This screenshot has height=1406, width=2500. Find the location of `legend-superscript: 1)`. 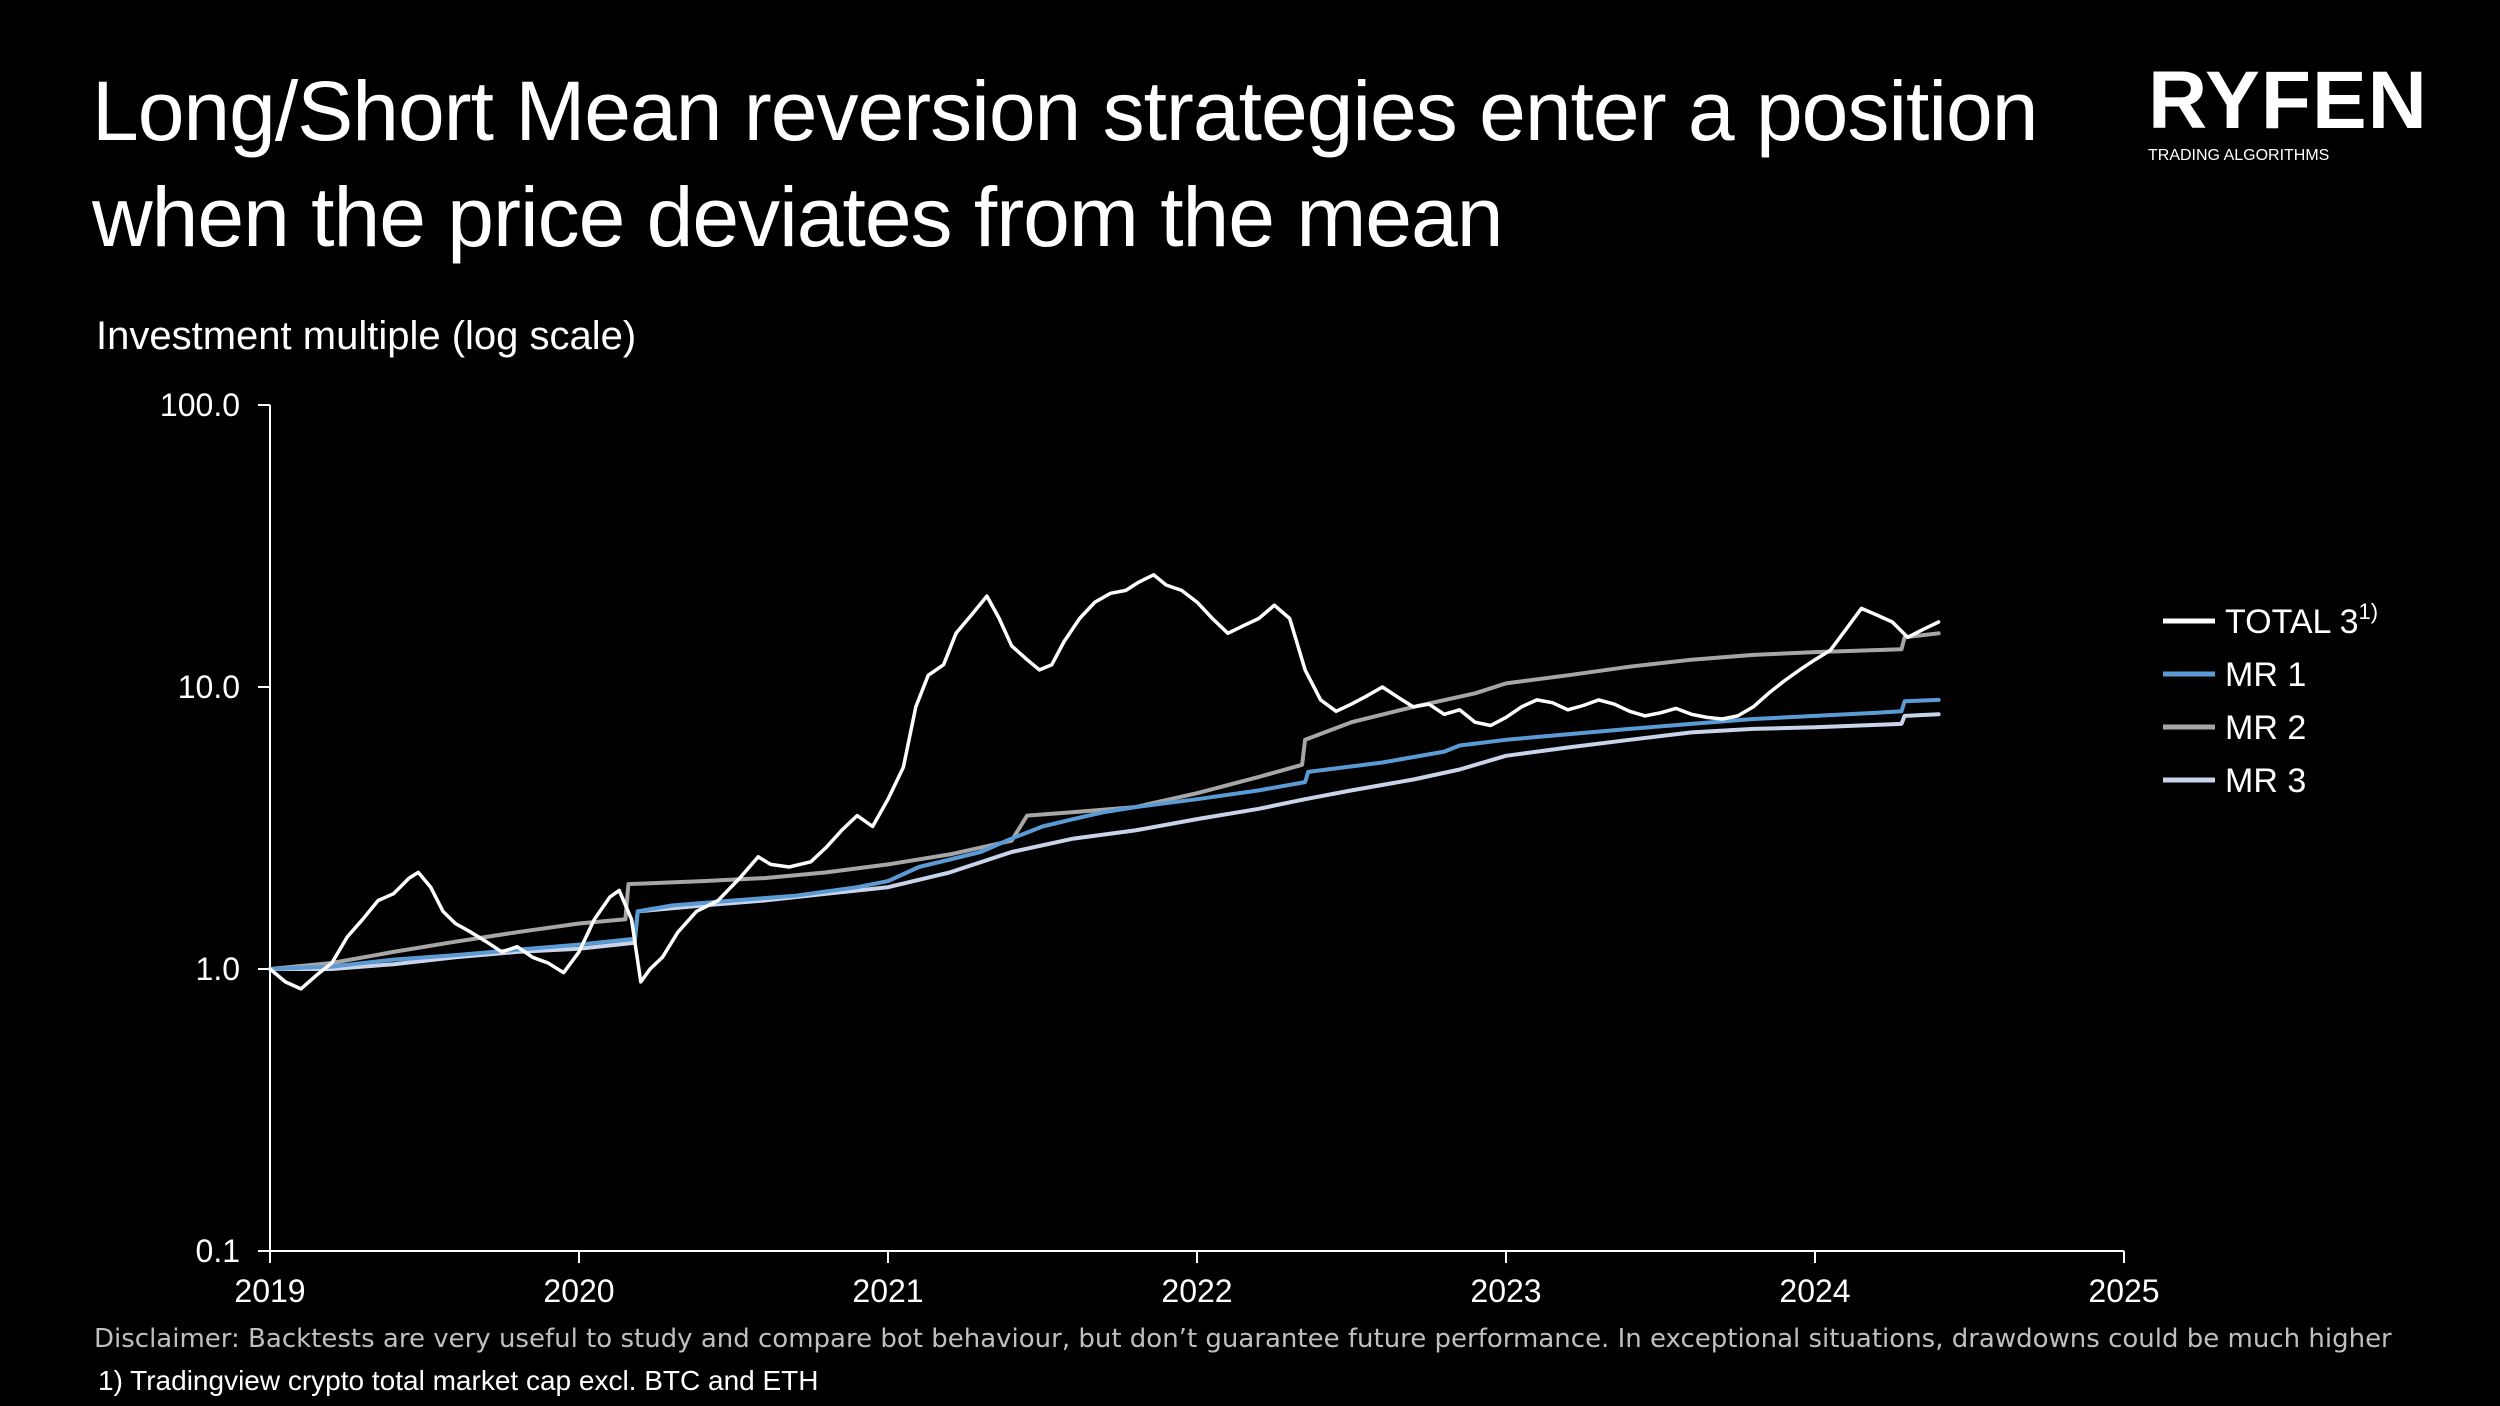

legend-superscript: 1) is located at coordinates (2369, 611).